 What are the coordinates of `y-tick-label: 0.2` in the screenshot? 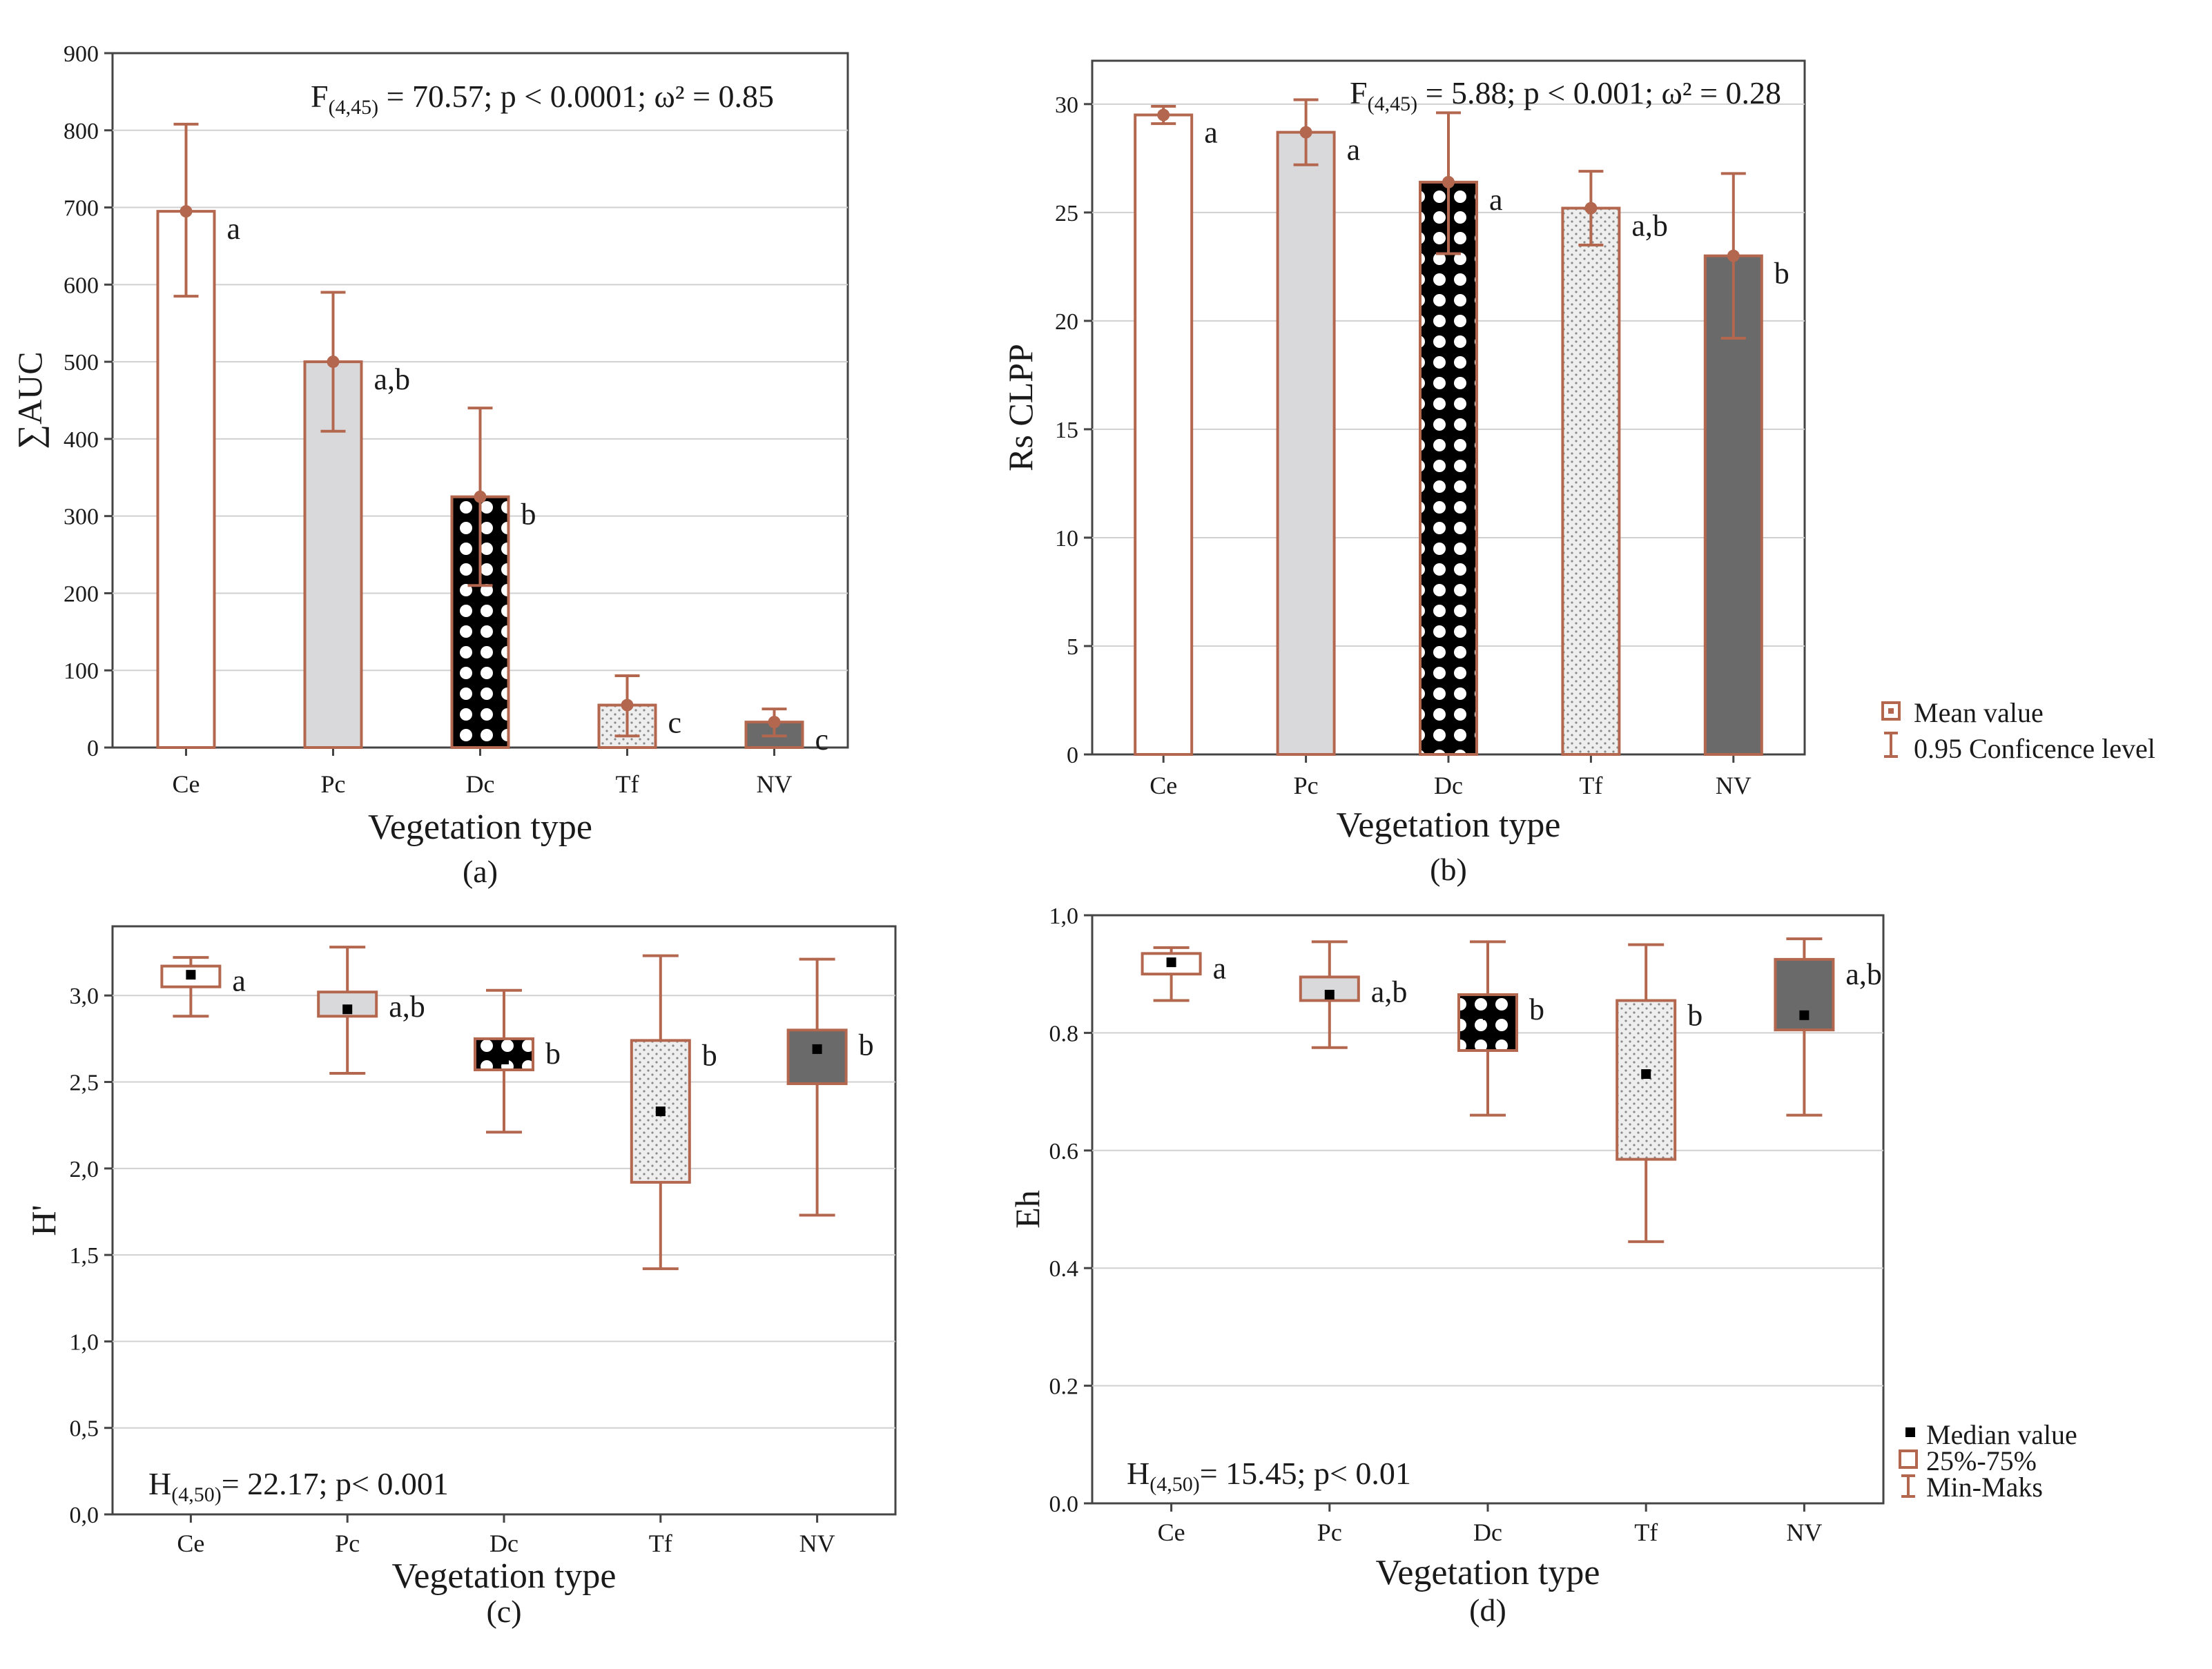 It's located at (1064, 1387).